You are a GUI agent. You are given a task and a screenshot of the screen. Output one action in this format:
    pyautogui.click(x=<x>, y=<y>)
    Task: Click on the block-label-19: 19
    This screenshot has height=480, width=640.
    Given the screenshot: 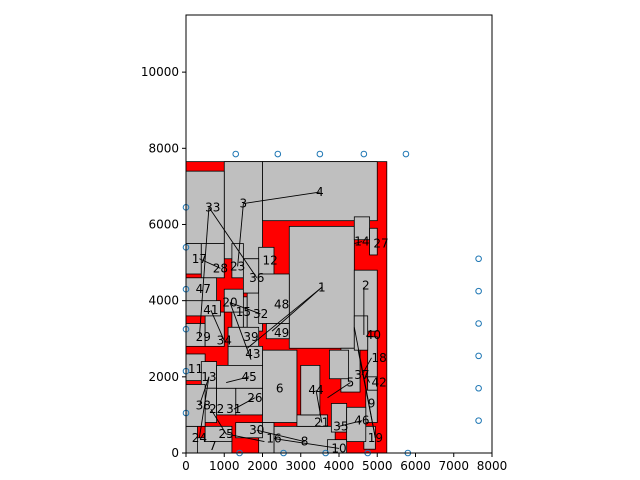 What is the action you would take?
    pyautogui.click(x=375, y=438)
    